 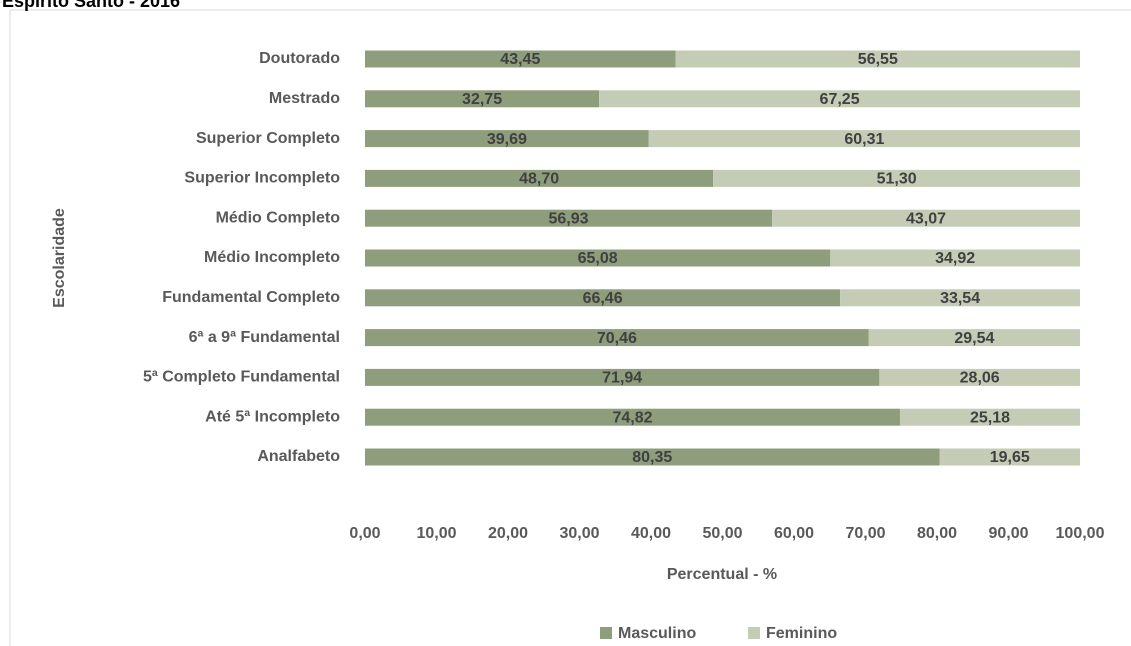 I want to click on x-tick-label: 100,00, so click(x=1080, y=533).